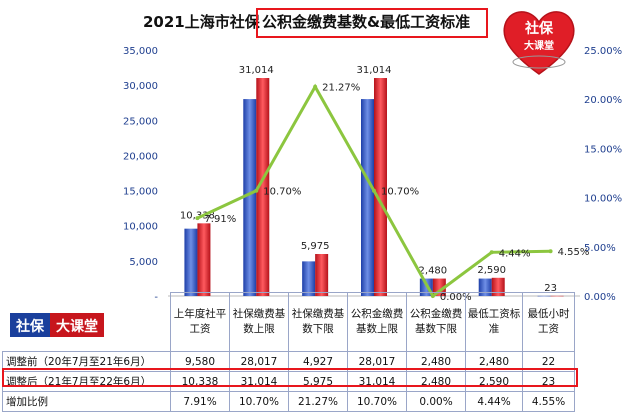 The height and width of the screenshot is (412, 640). Describe the element at coordinates (200, 381) in the screenshot. I see `table-cell: 10,338` at that location.